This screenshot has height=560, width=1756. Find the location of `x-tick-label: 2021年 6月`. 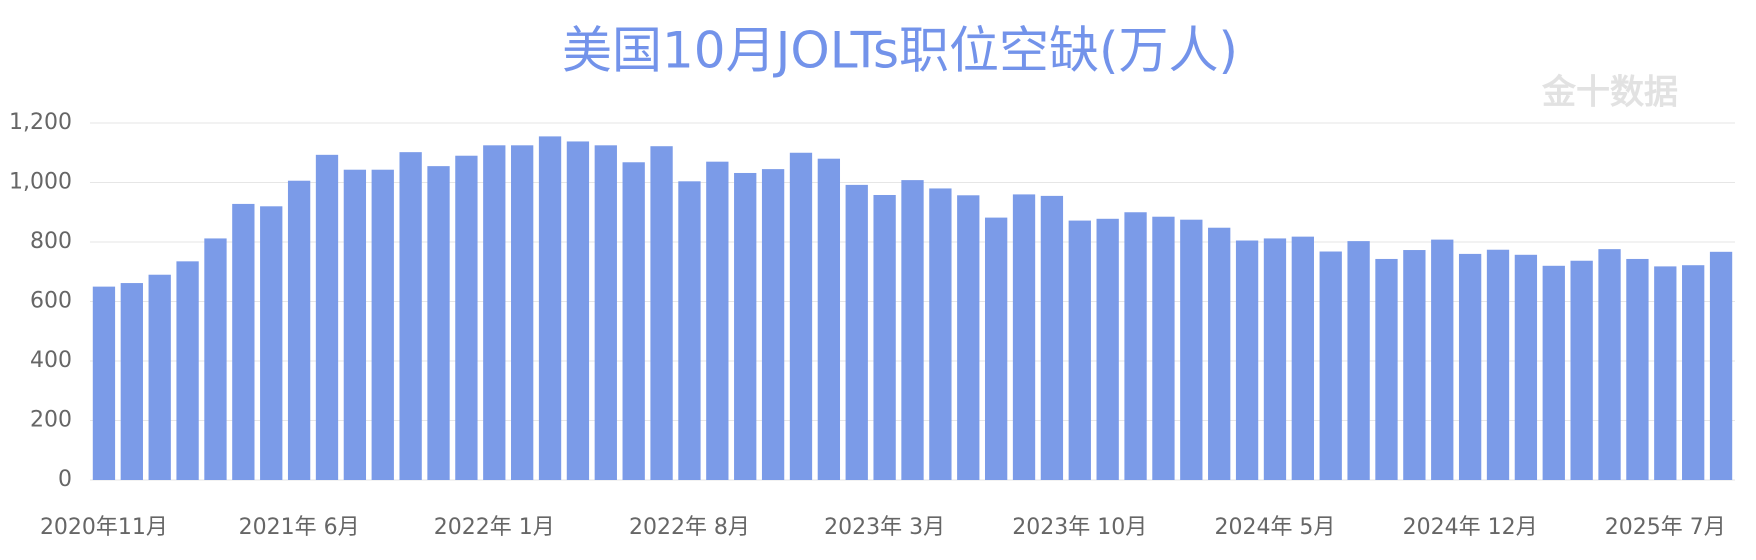

x-tick-label: 2021年 6月 is located at coordinates (299, 527).